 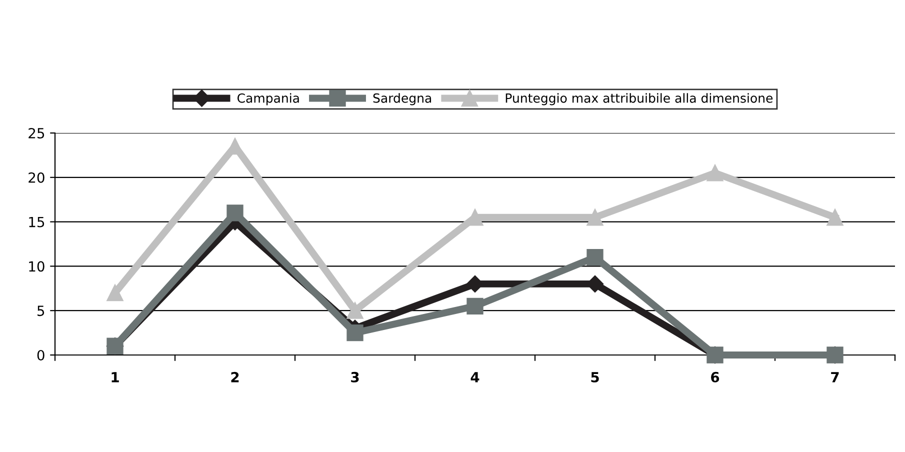 I want to click on legend-label: Campania, so click(x=268, y=99).